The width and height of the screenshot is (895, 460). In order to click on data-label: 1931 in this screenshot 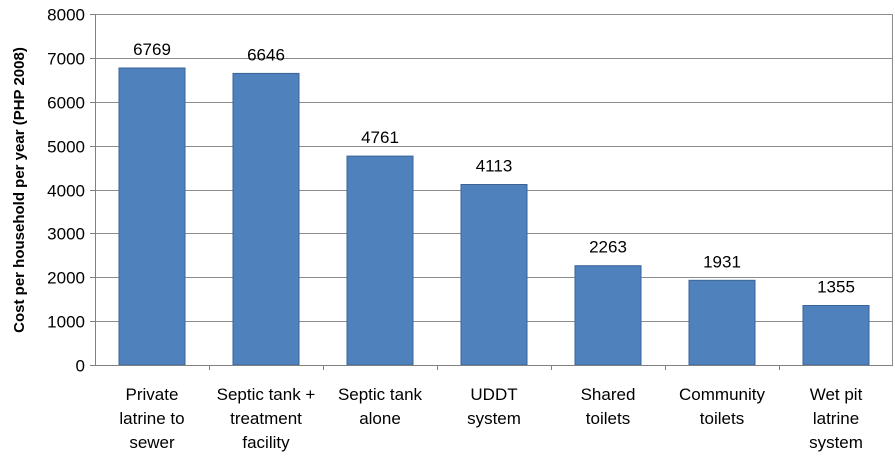, I will do `click(722, 261)`.